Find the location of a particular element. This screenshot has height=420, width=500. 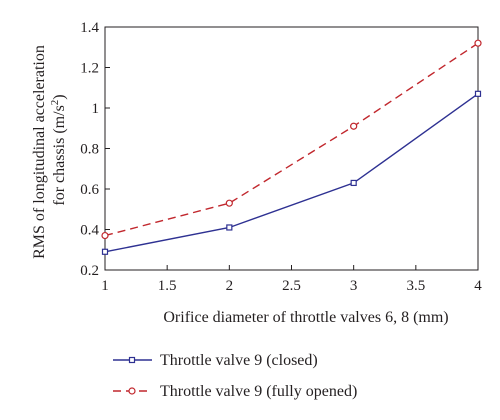

x-tick-label: 2.5 is located at coordinates (291, 286).